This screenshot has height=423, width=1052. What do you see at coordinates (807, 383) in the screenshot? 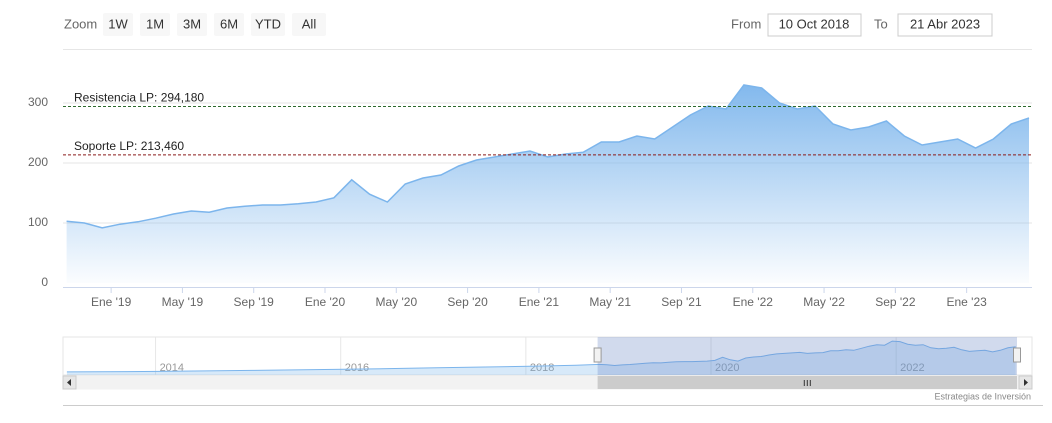
I see `scrollbar-grip` at bounding box center [807, 383].